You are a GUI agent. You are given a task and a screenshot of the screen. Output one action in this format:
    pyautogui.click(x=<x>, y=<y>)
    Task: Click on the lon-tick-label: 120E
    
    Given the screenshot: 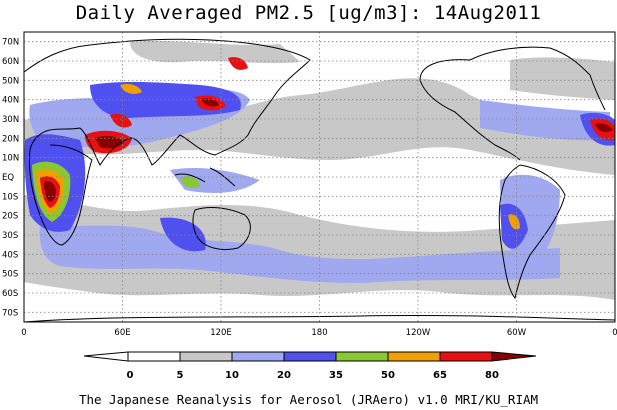 What is the action you would take?
    pyautogui.click(x=221, y=333)
    